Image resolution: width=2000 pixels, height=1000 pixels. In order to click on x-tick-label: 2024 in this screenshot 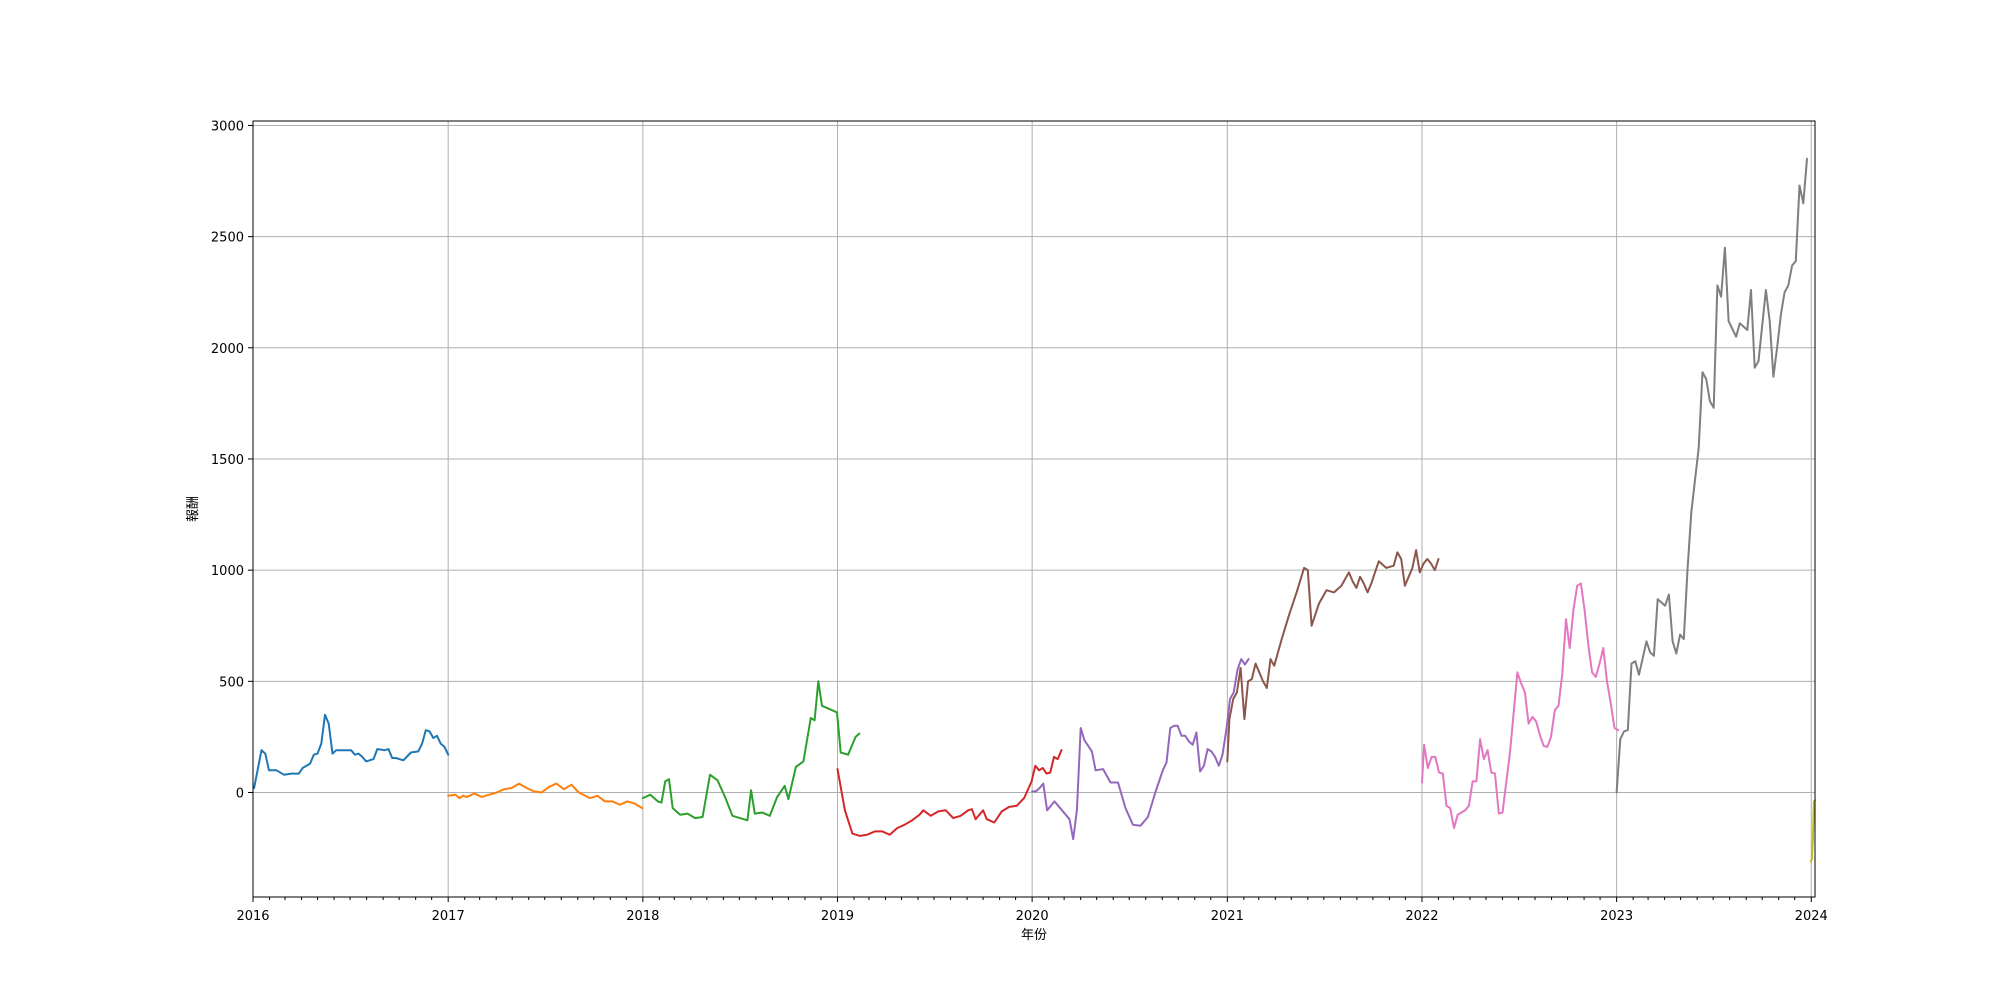, I will do `click(1811, 916)`.